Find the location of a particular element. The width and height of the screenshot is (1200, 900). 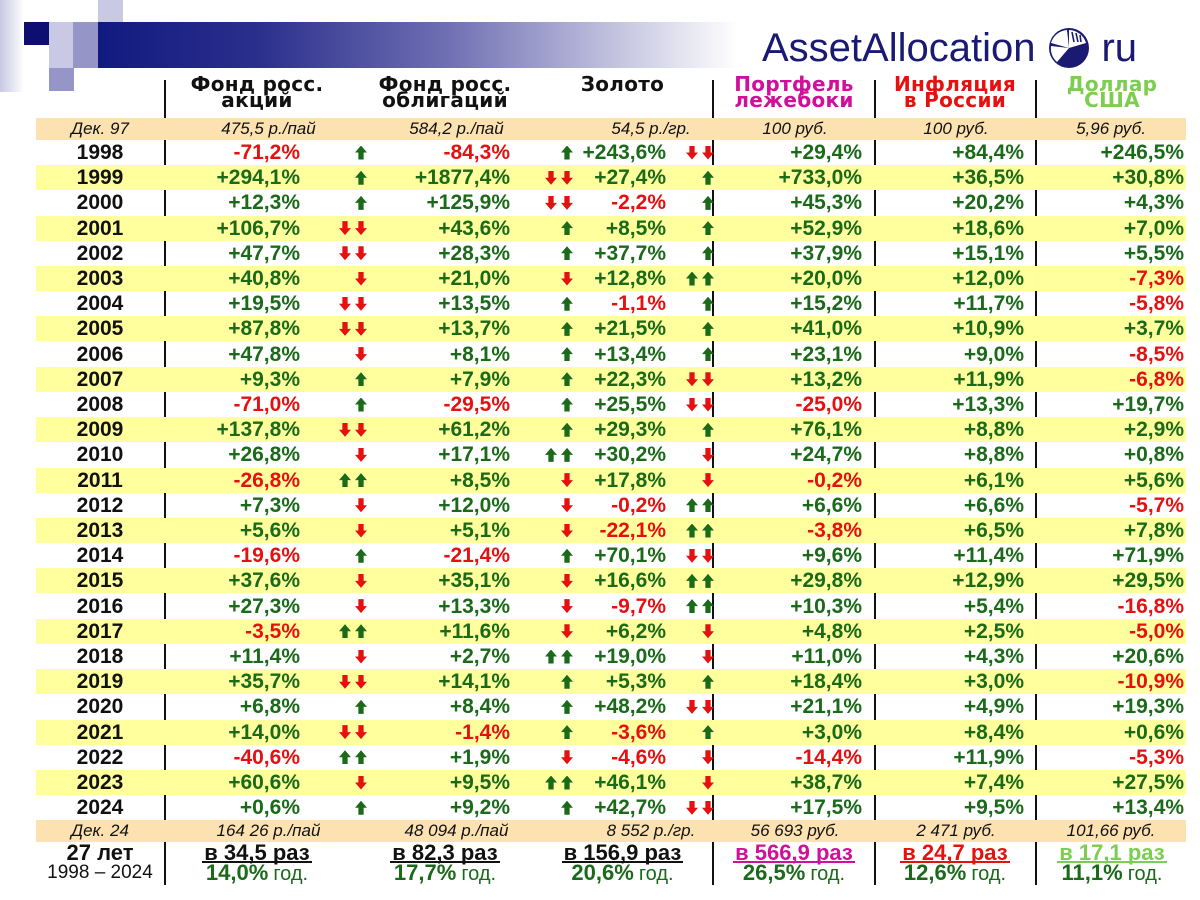

return-value: +20,6% is located at coordinates (1148, 656).